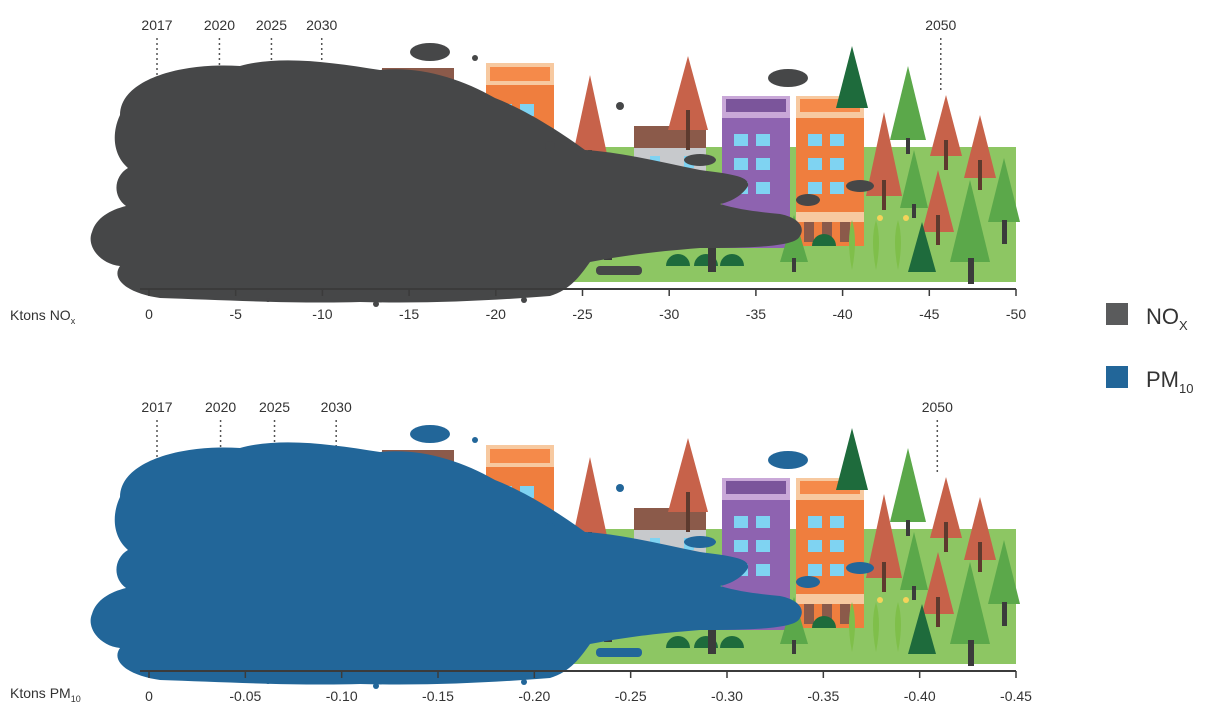  Describe the element at coordinates (920, 696) in the screenshot. I see `x-tick-label: -0.40` at that location.